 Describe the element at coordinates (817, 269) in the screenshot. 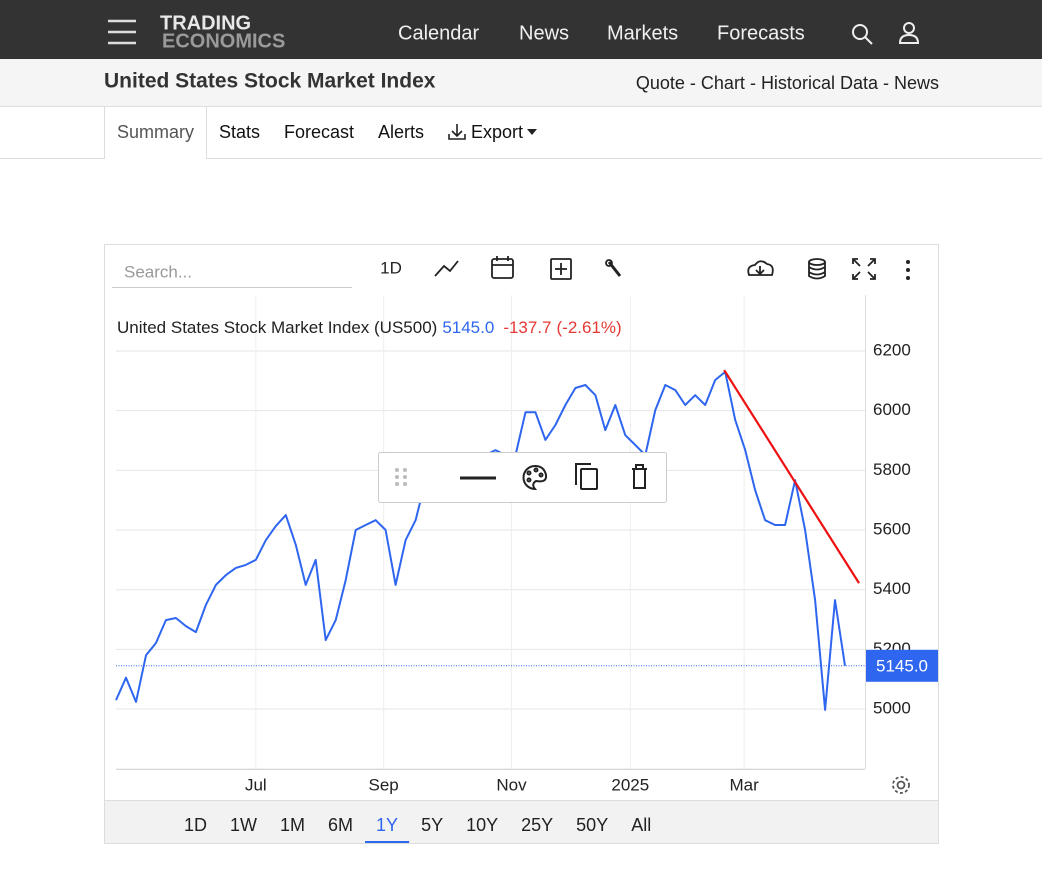

I see `datasource-icon` at that location.